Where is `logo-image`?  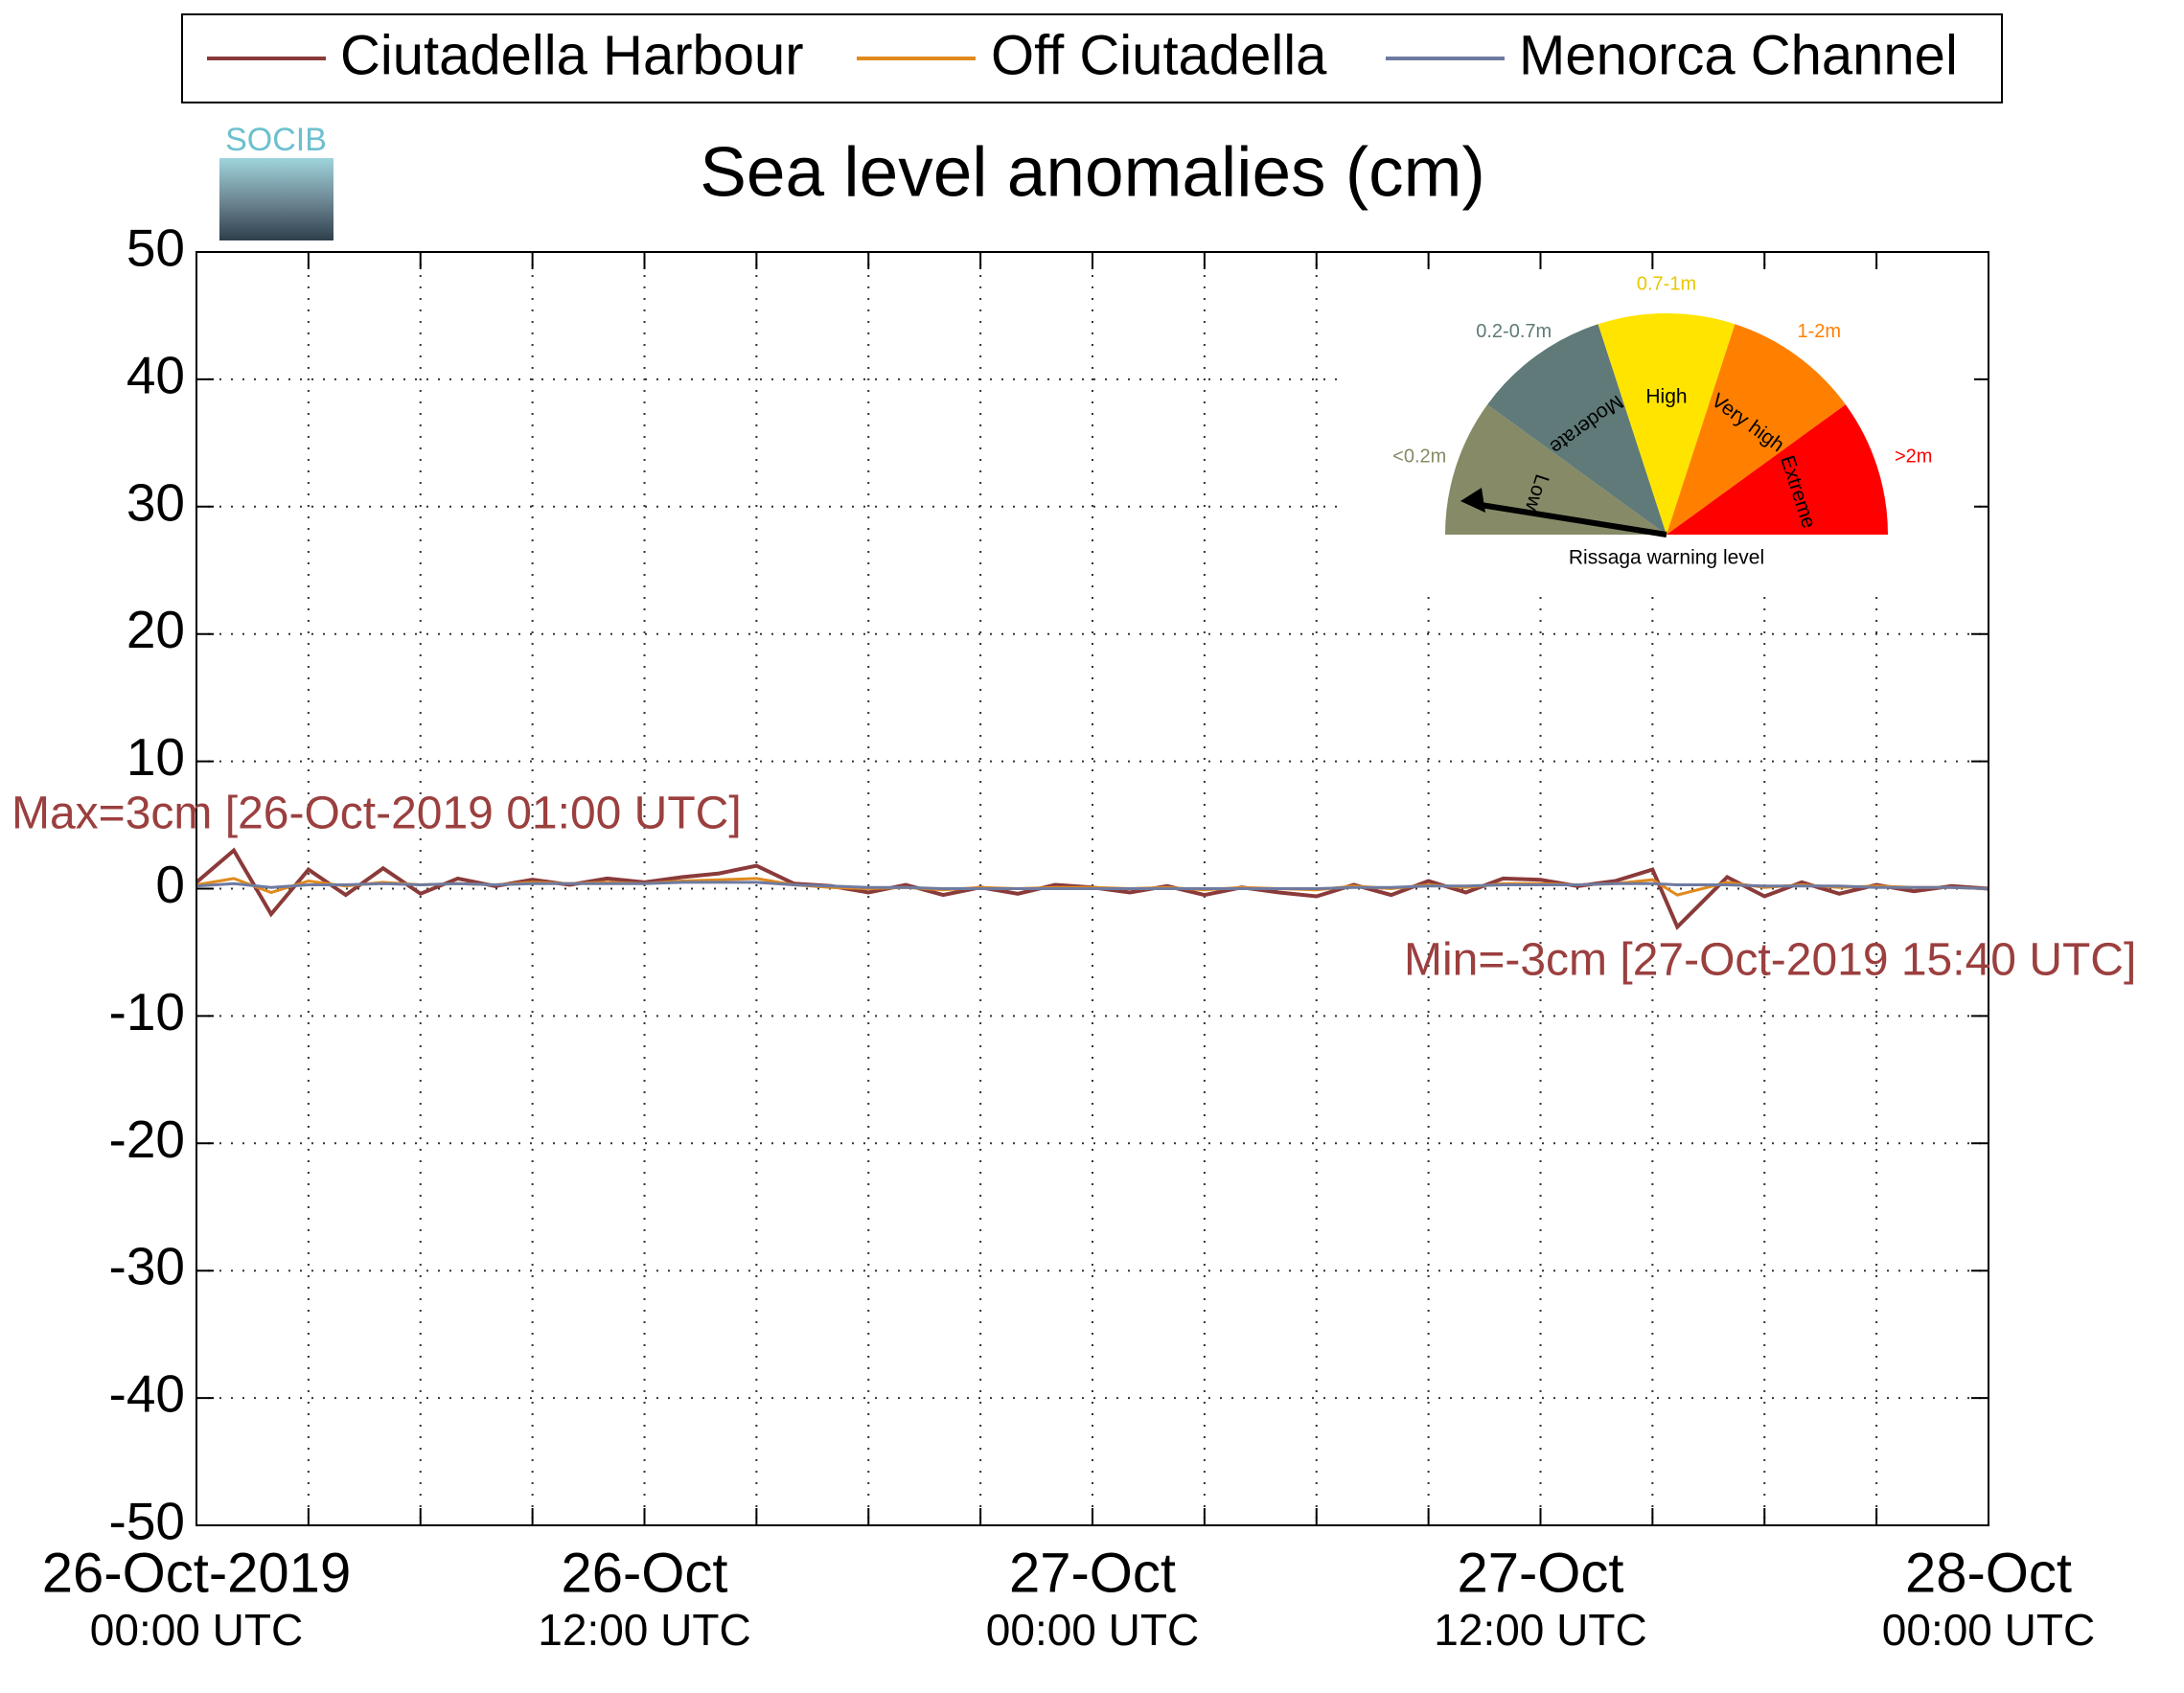
logo-image is located at coordinates (276, 199).